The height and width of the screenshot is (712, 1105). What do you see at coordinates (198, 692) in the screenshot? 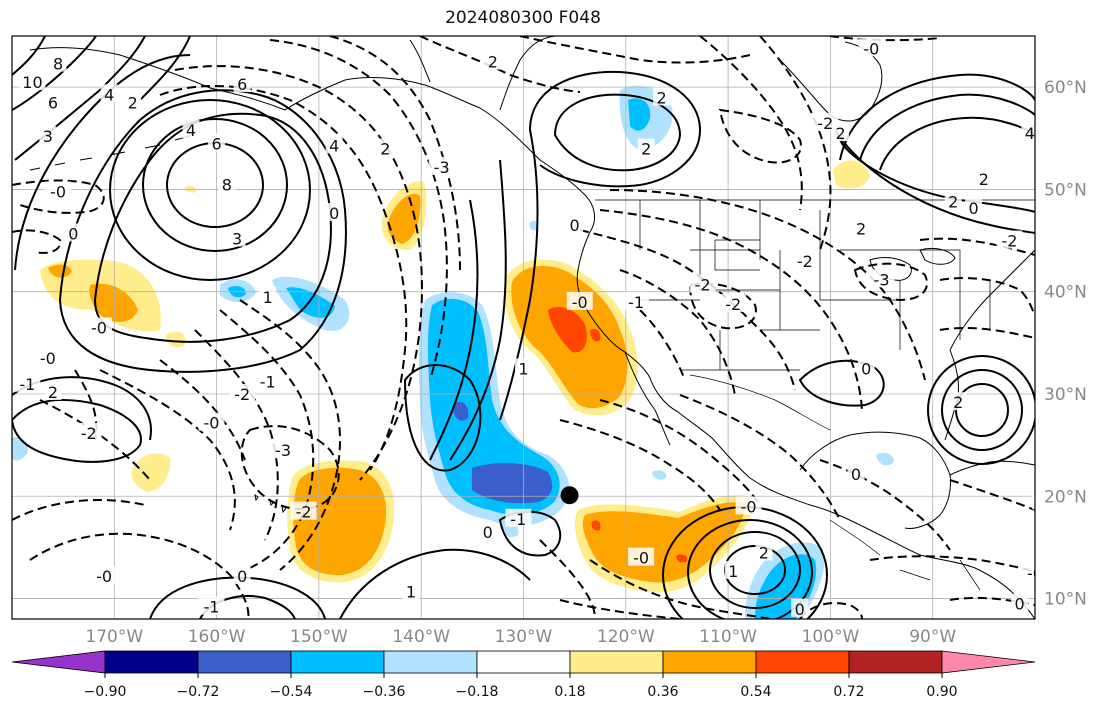
I see `colorbar-tick-label: −0.72` at bounding box center [198, 692].